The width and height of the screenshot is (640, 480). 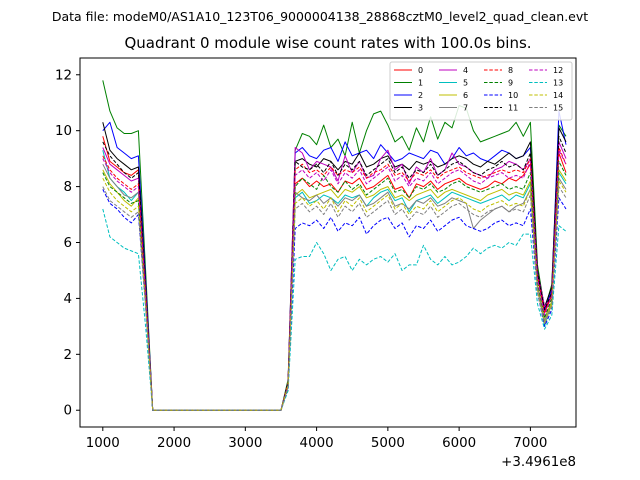 What do you see at coordinates (558, 108) in the screenshot?
I see `legend-label-15: 15` at bounding box center [558, 108].